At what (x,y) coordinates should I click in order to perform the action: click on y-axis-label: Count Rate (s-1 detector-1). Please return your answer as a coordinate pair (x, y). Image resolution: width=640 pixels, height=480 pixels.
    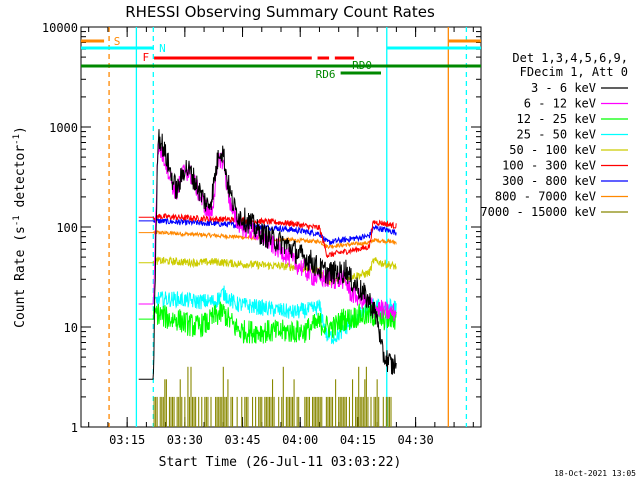
    Looking at the image, I should click on (20, 227).